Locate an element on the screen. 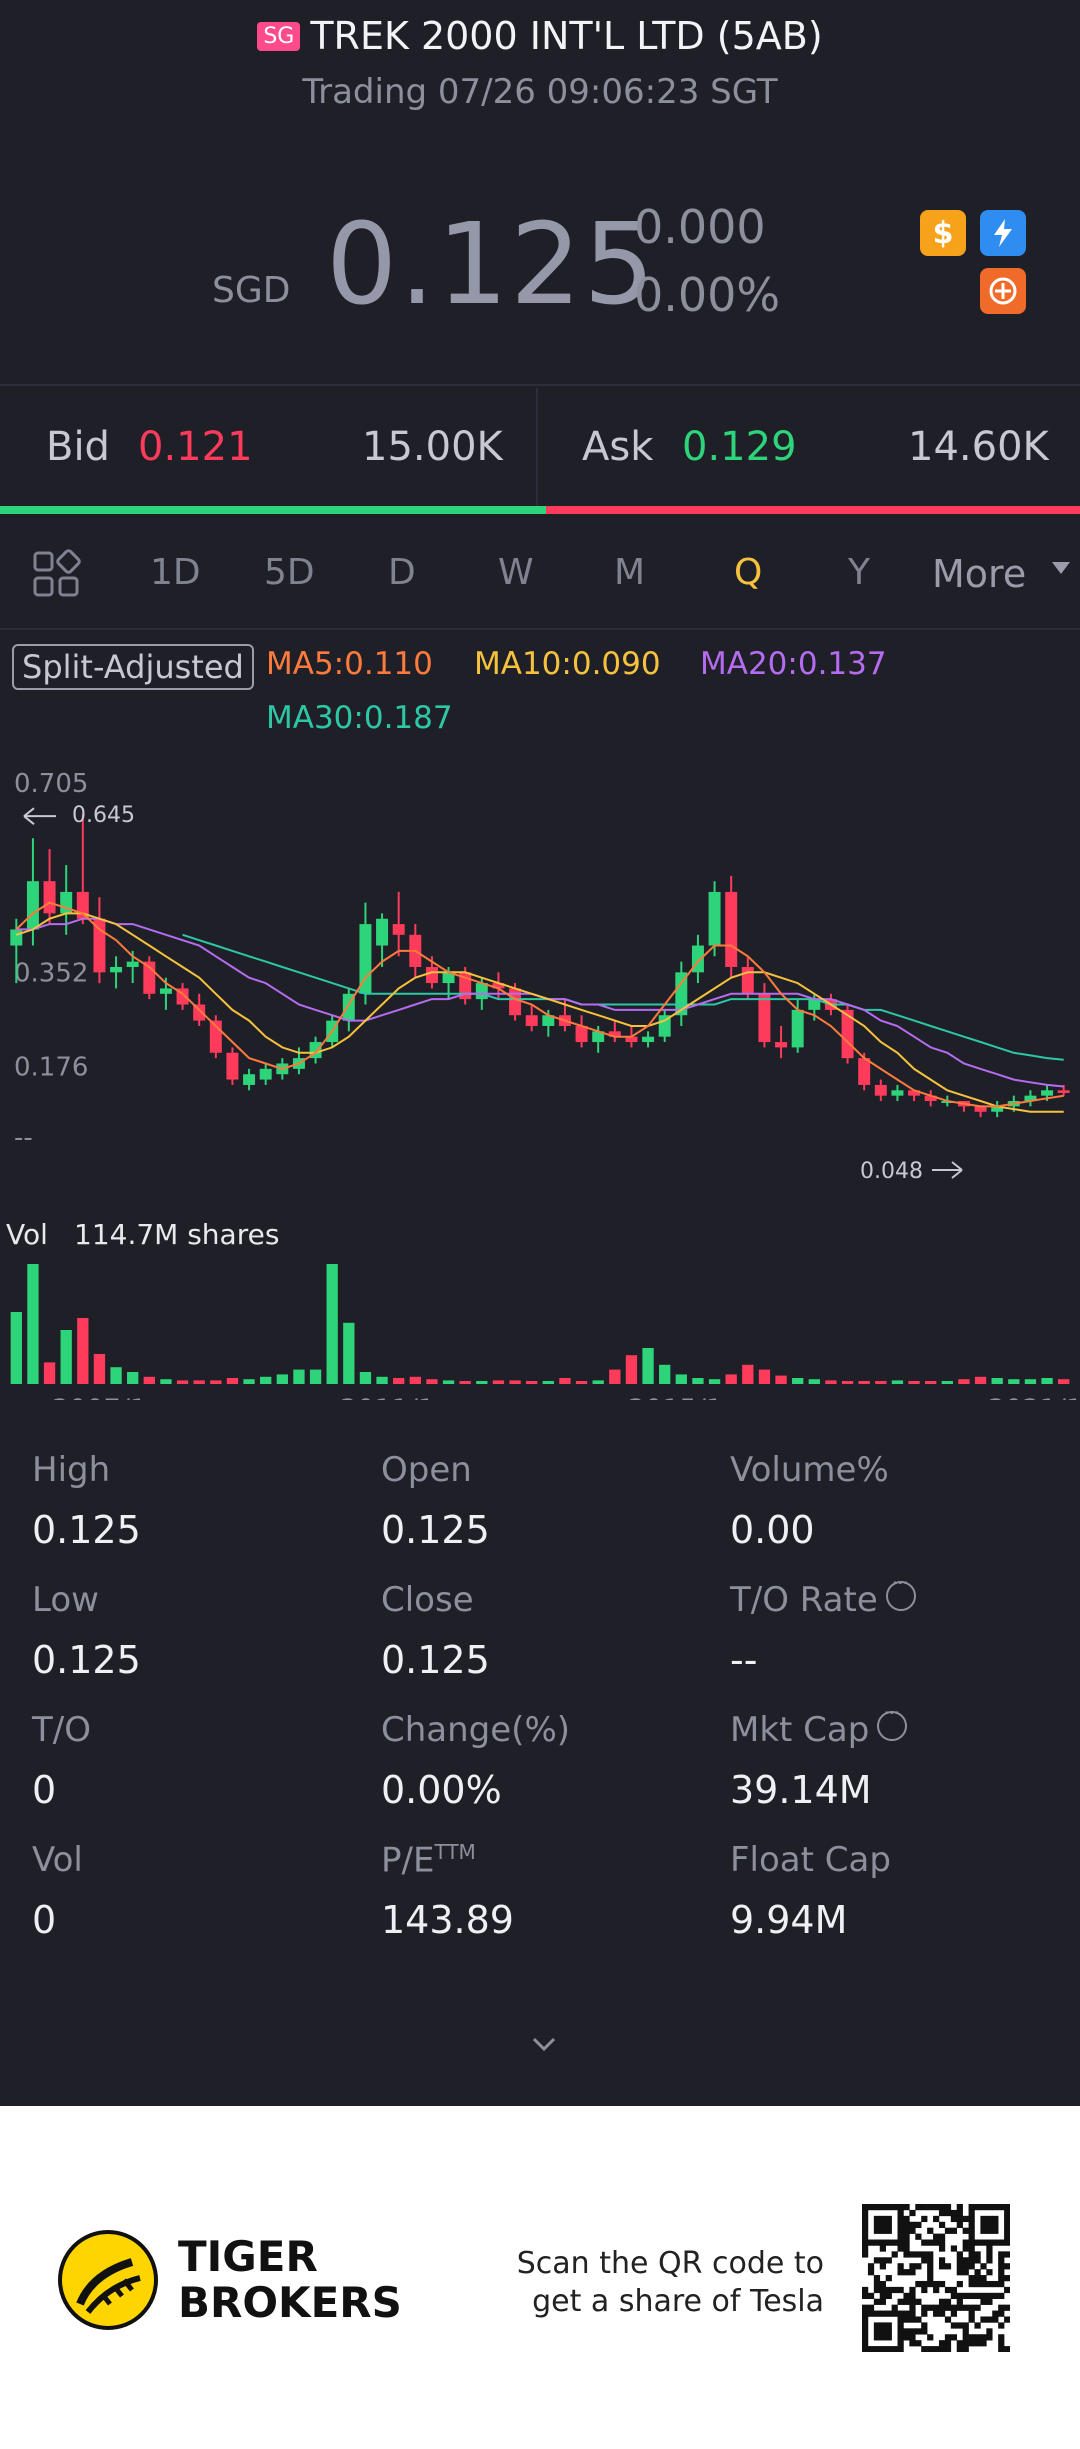 The width and height of the screenshot is (1080, 2449). stat-mkt-cap: Mkt Cap 39.14M is located at coordinates (890, 1756).